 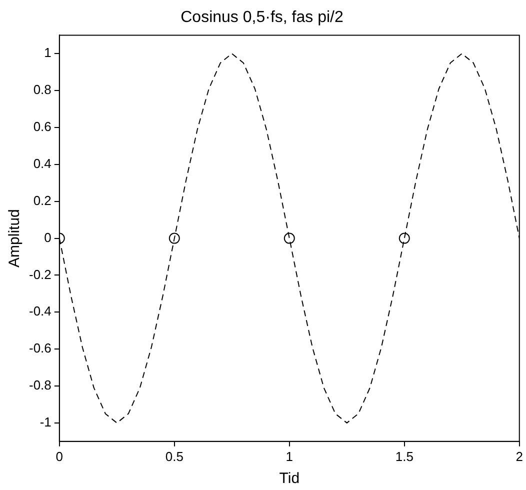 I want to click on y-tick-label: 1, so click(x=48, y=52).